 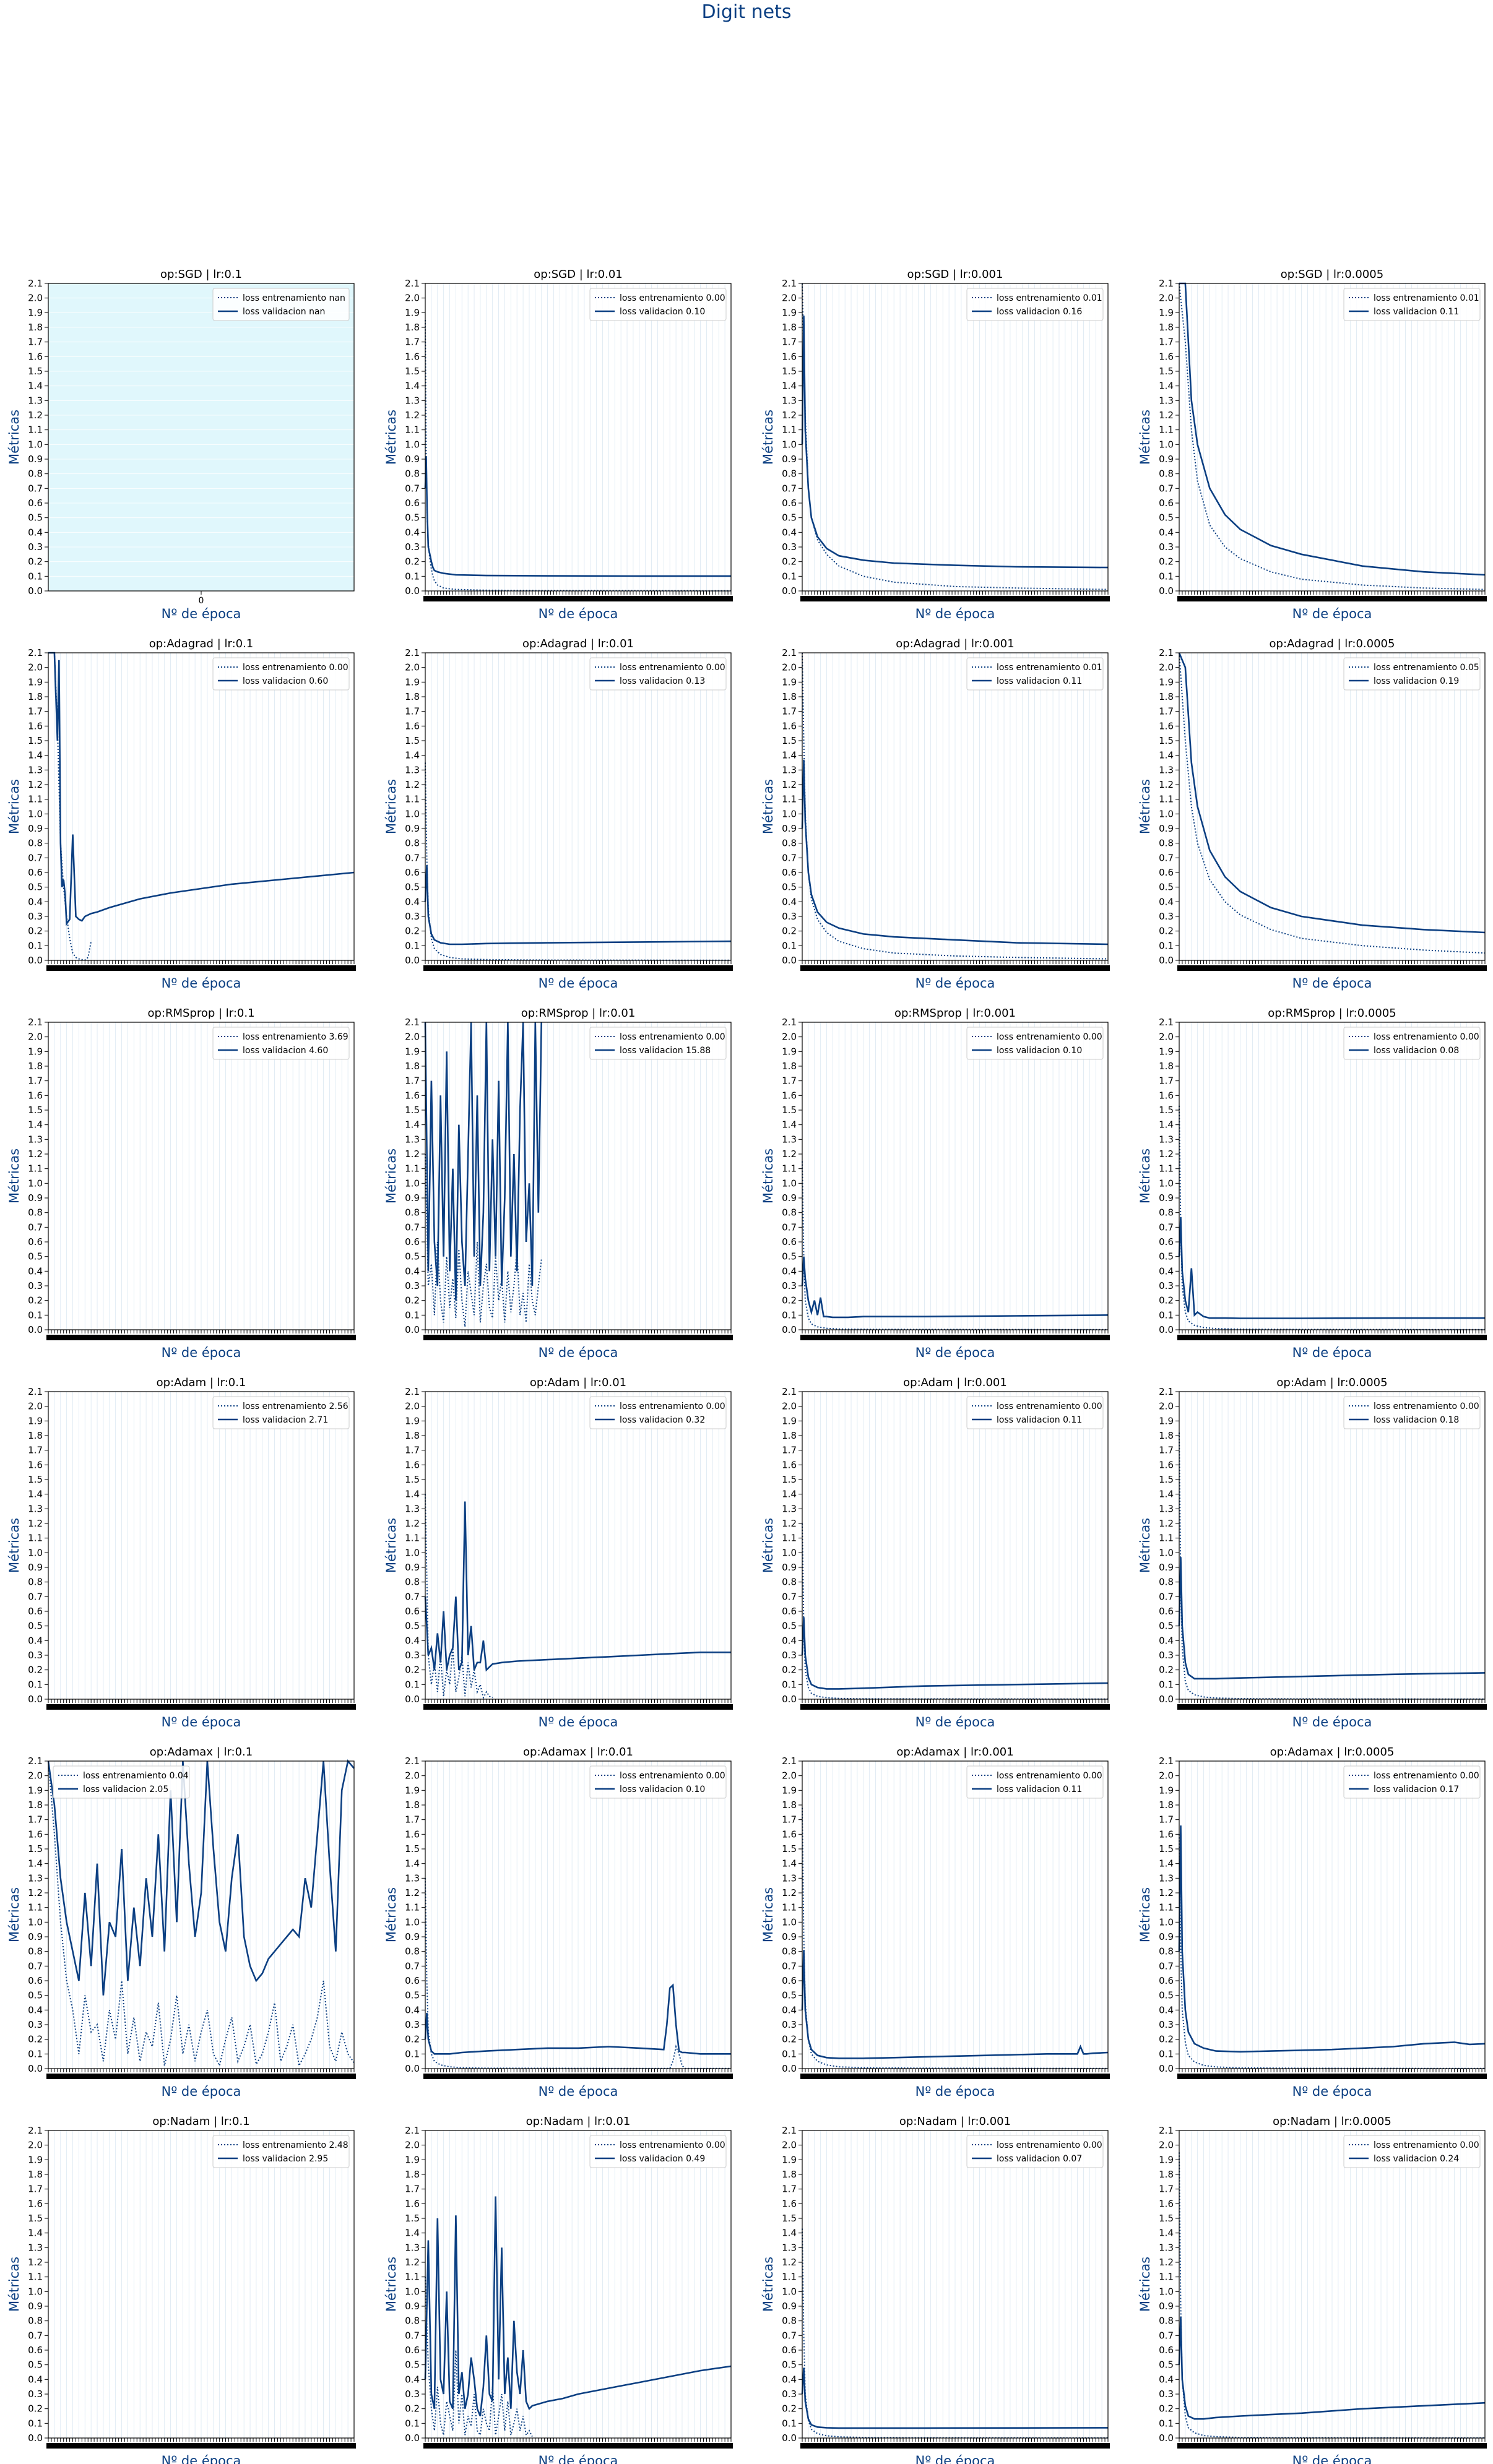 I want to click on subplot-title: op:Adagrad | lr:0.1, so click(x=202, y=643).